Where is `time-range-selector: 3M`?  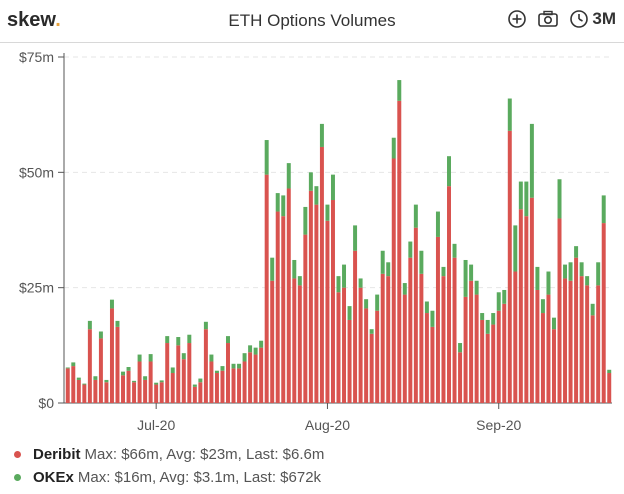
time-range-selector: 3M is located at coordinates (592, 19).